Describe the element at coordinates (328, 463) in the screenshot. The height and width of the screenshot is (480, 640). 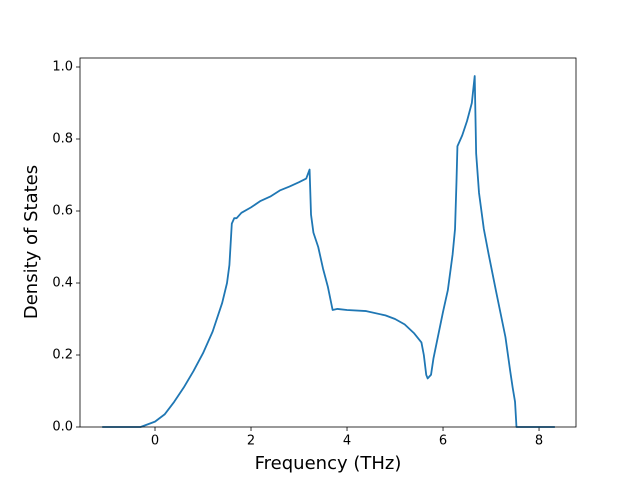
I see `x-axis-label: Frequency (THz)` at that location.